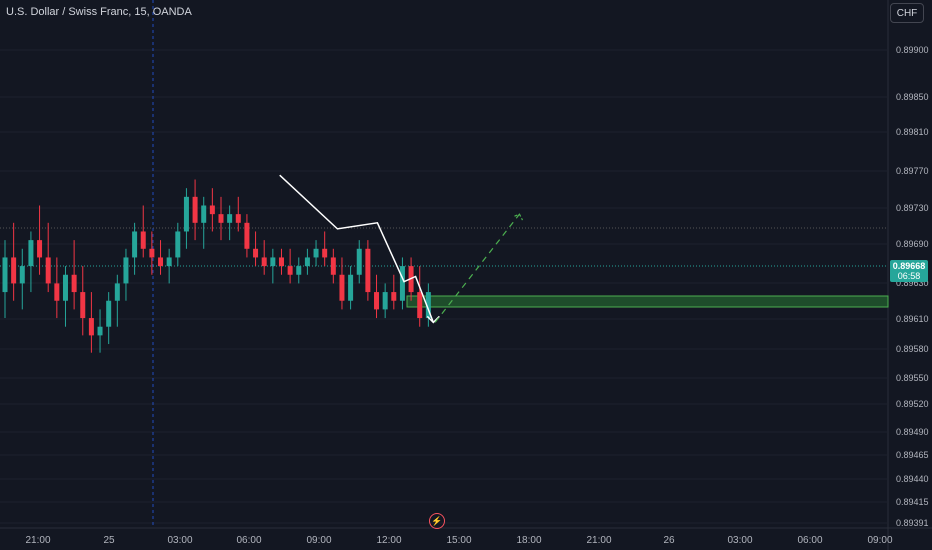  What do you see at coordinates (669, 540) in the screenshot?
I see `x-tick-label: 26` at bounding box center [669, 540].